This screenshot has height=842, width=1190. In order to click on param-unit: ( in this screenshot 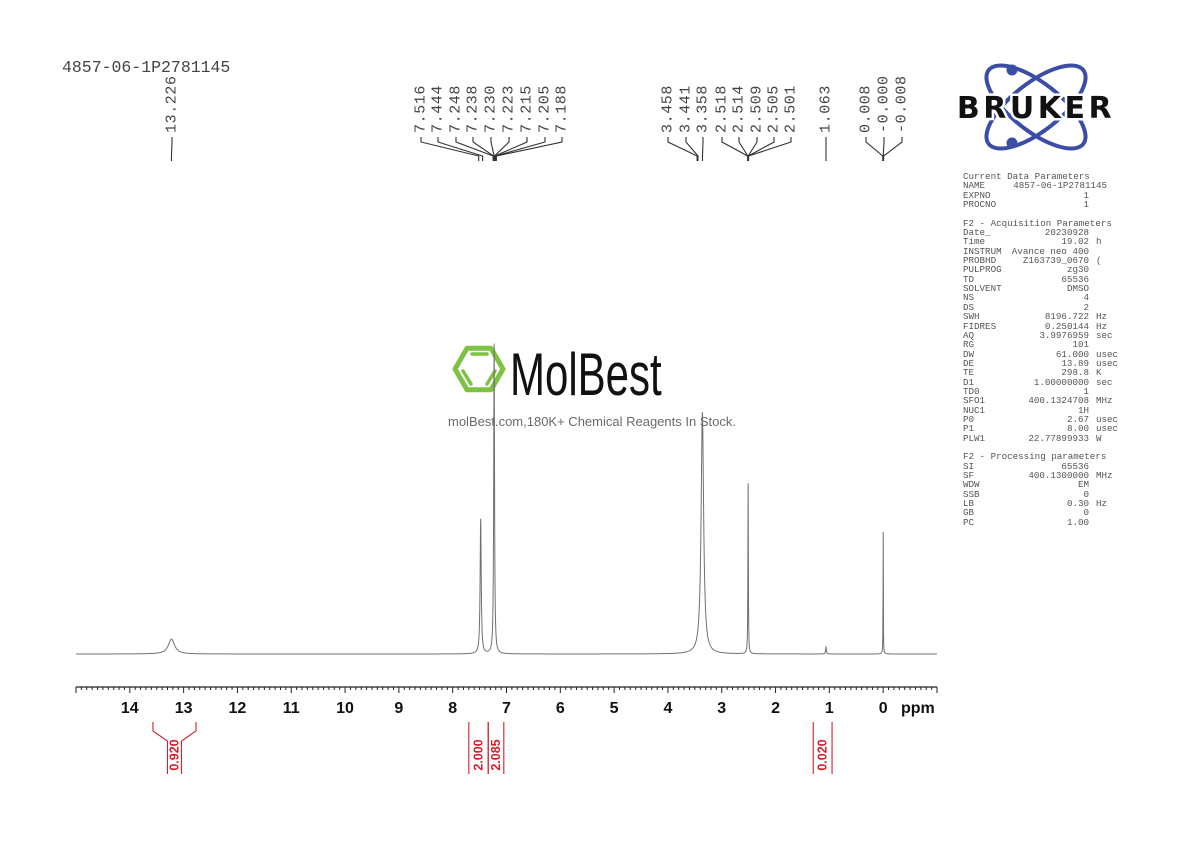, I will do `click(1099, 261)`.